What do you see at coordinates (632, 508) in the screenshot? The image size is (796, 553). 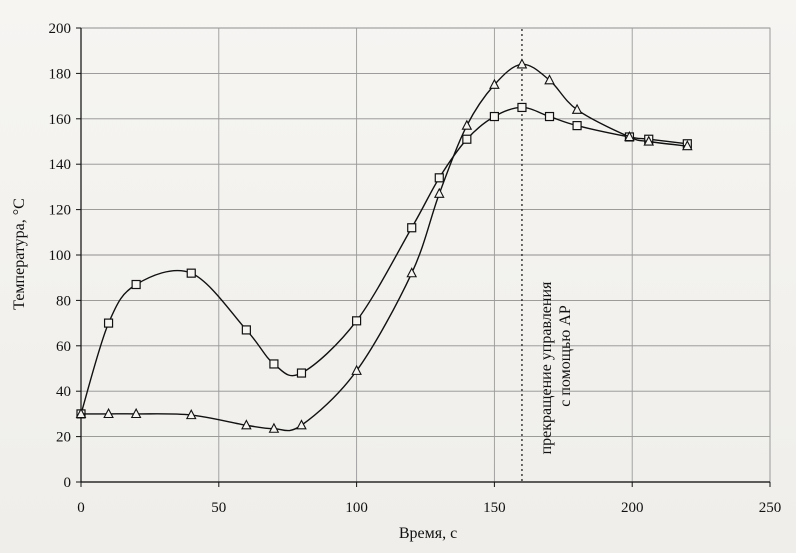 I see `x-tick-label: 200` at bounding box center [632, 508].